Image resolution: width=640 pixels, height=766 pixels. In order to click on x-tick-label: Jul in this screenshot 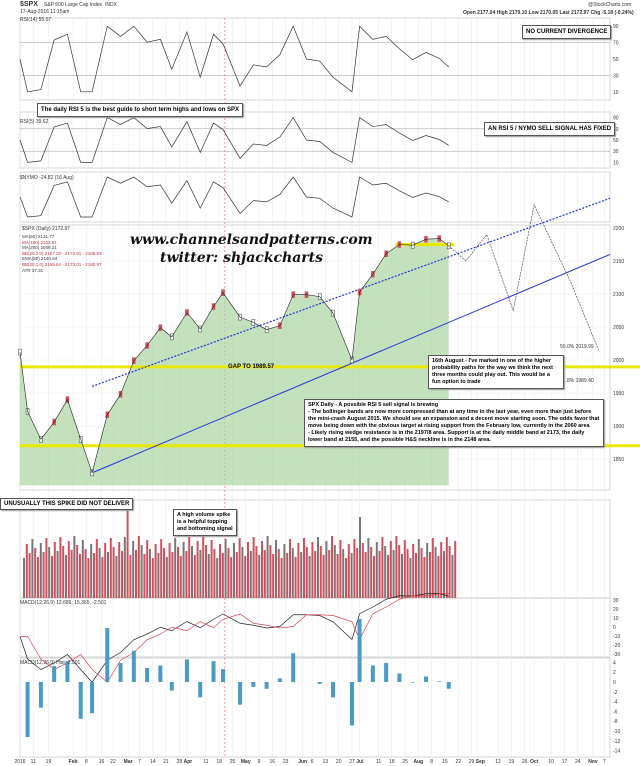, I will do `click(360, 762)`.